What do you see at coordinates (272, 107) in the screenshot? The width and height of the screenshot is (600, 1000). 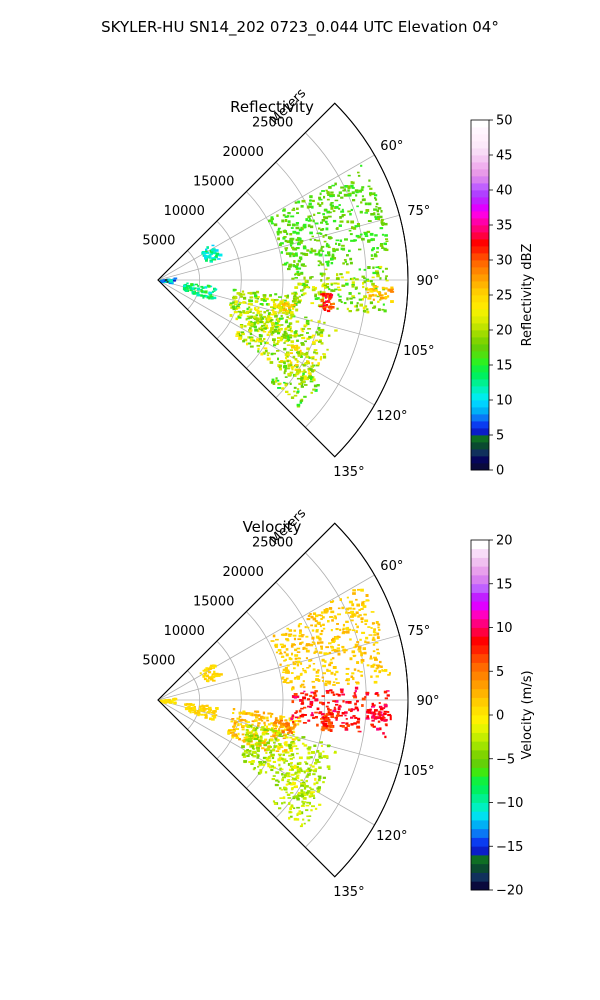 I see `panel-title: Reflectivity` at bounding box center [272, 107].